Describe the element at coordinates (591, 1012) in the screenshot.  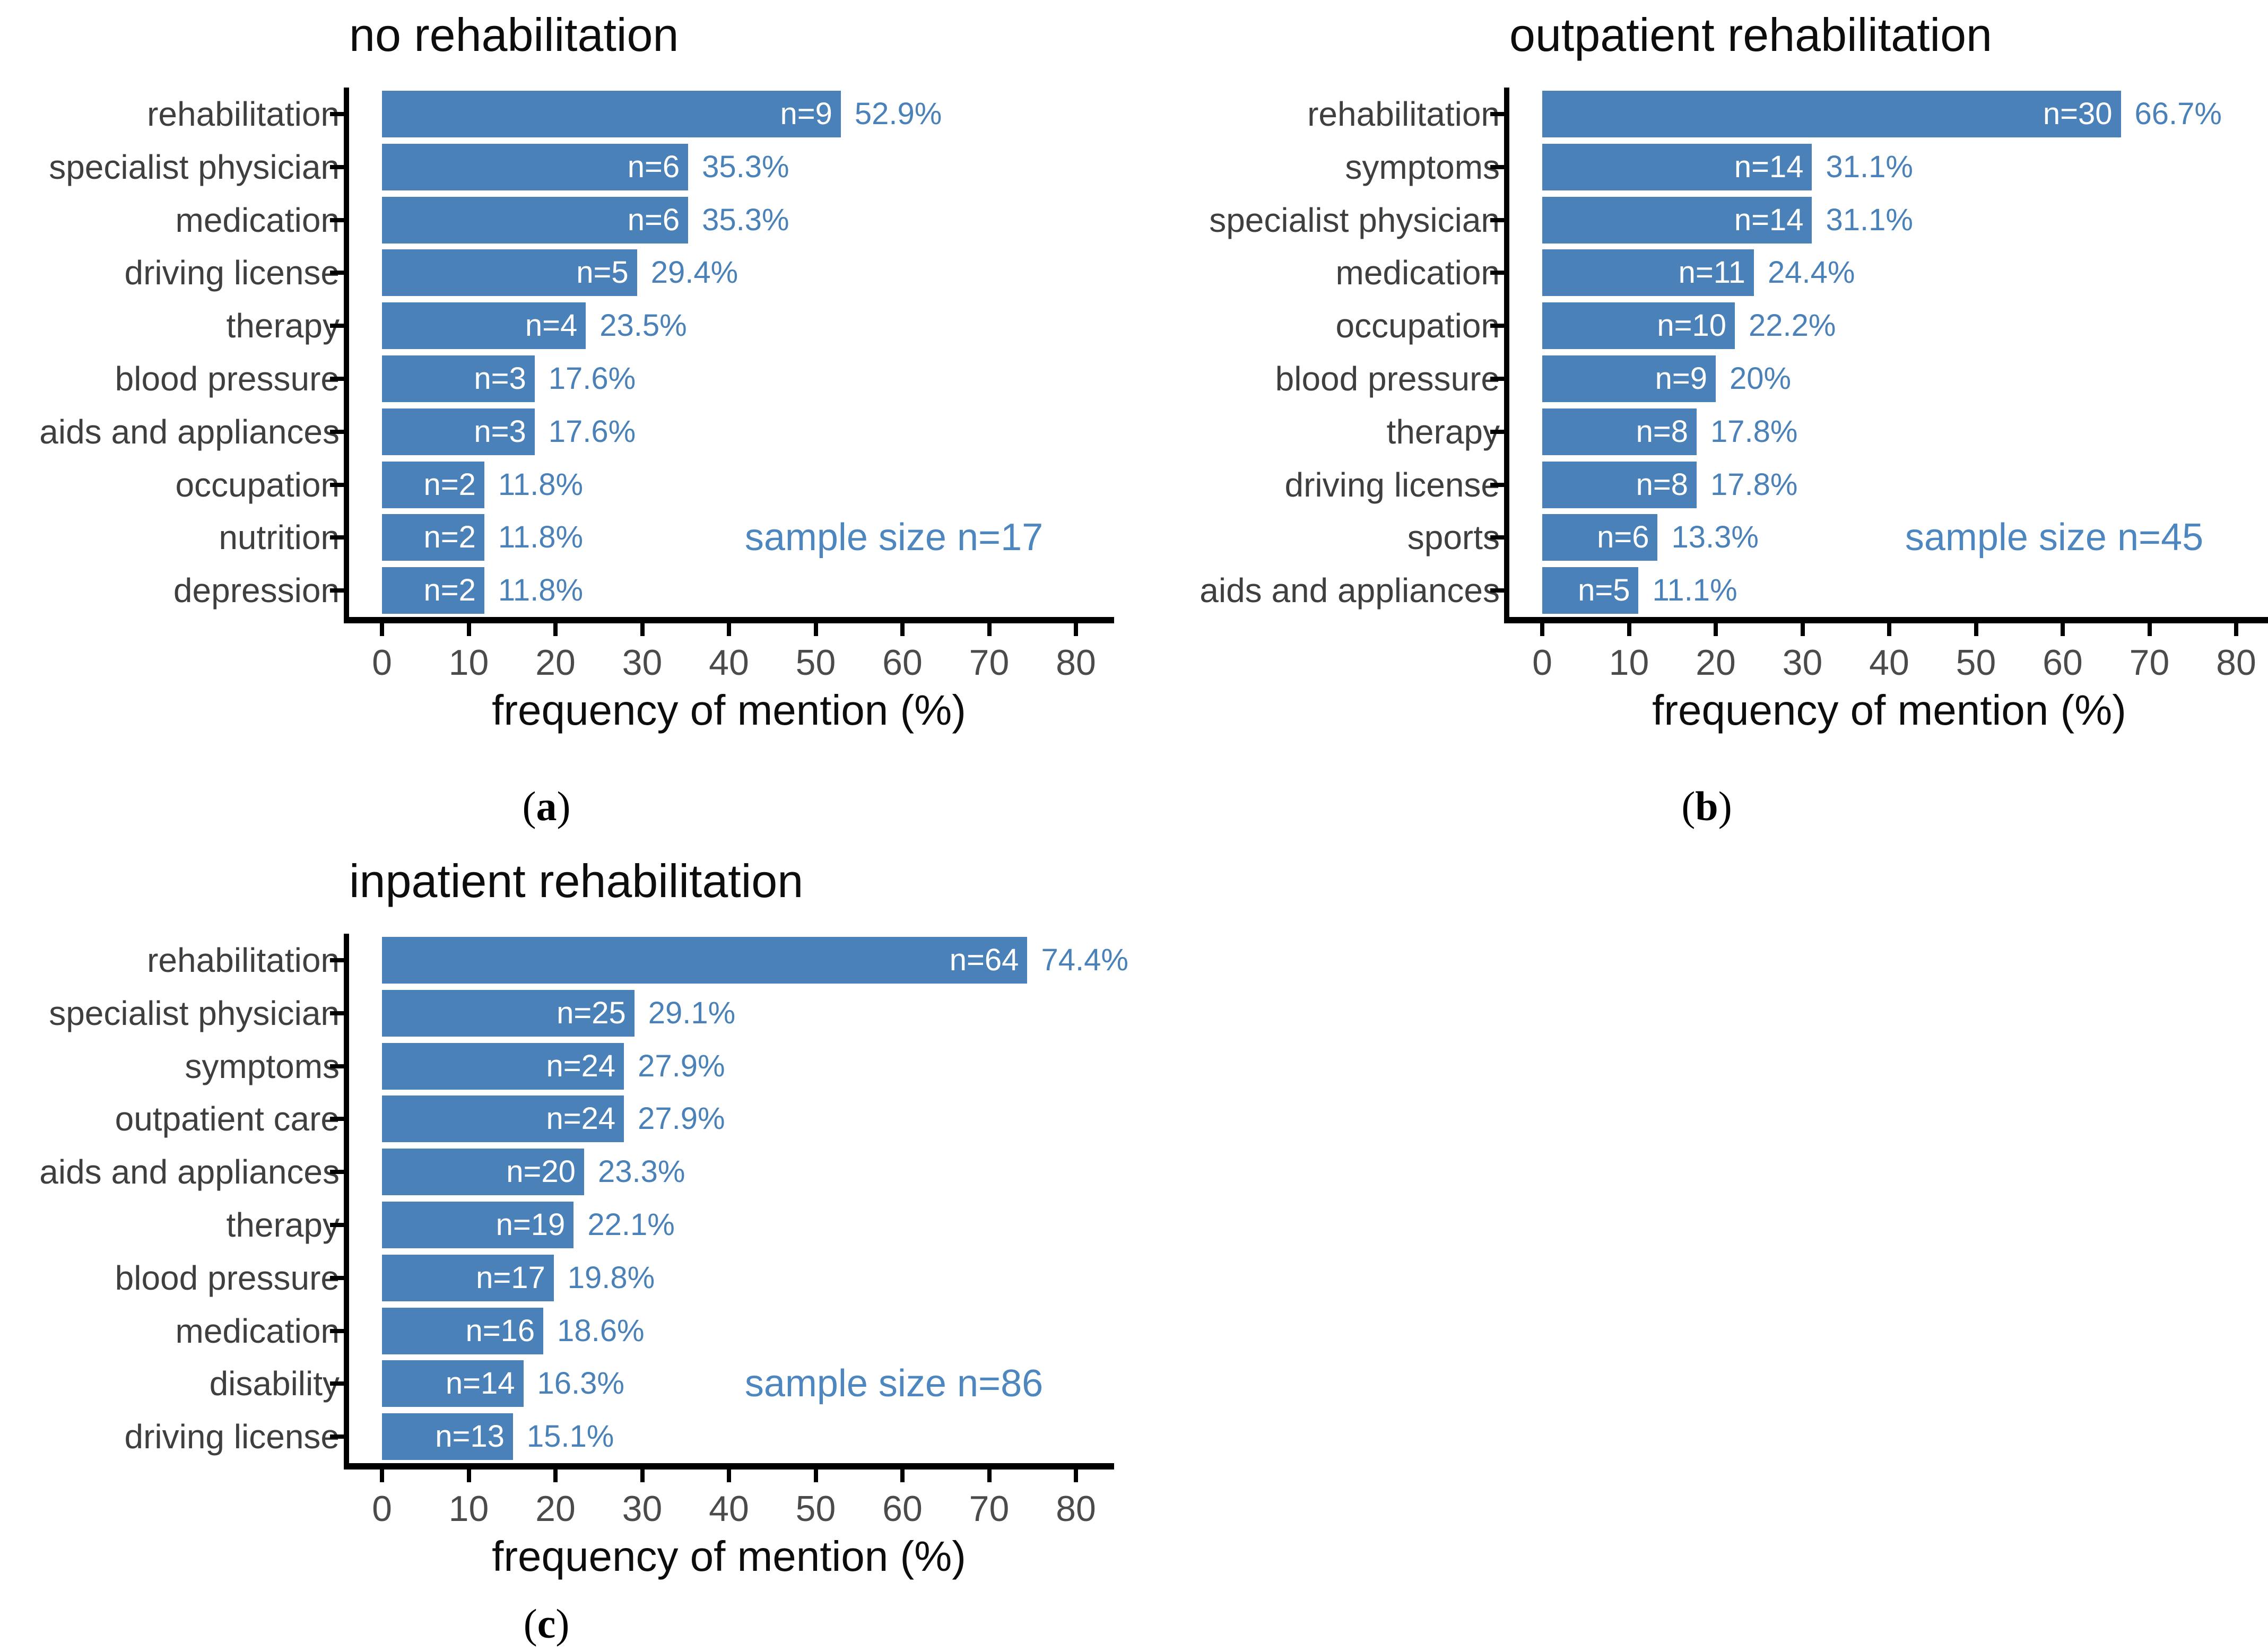
I see `bar-count-label: n=25` at that location.